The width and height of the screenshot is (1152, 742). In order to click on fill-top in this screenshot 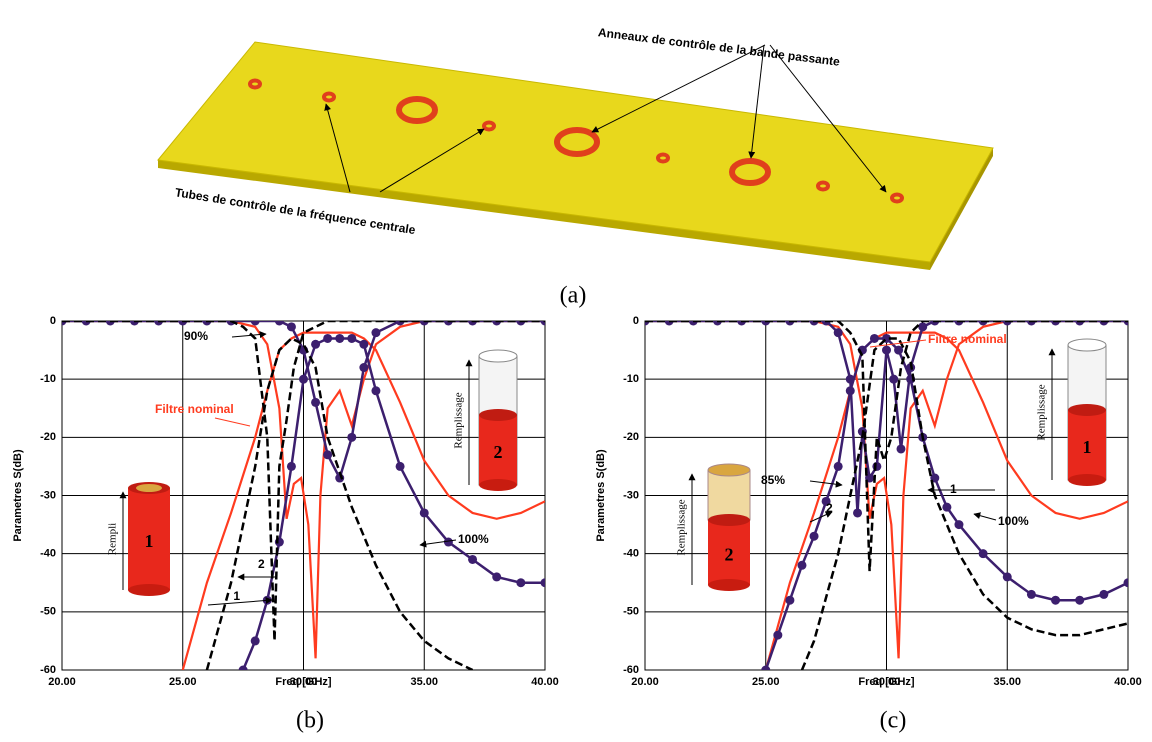, I will do `click(498, 415)`.